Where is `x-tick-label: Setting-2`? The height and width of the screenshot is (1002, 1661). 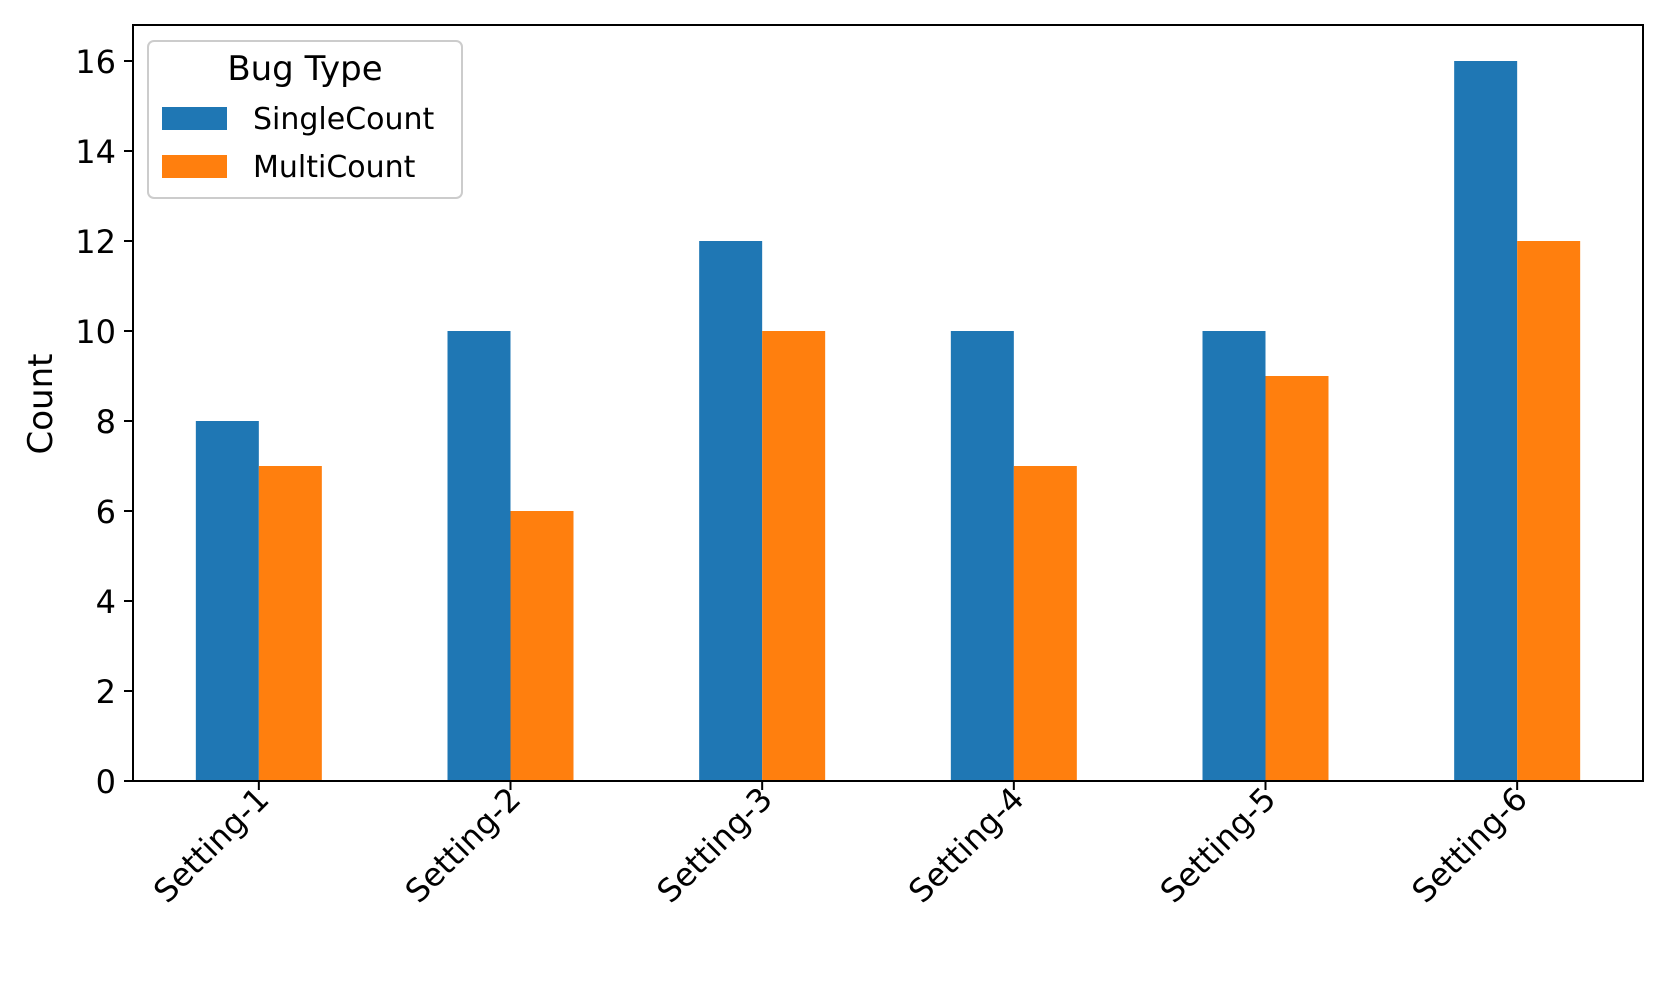
x-tick-label: Setting-2 is located at coordinates (463, 845).